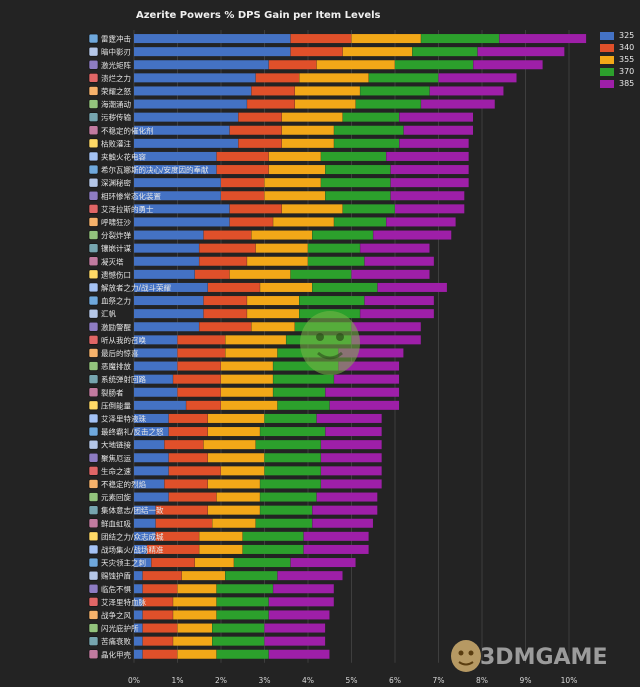 The image size is (640, 687). I want to click on category-label: 生命之速, so click(116, 471).